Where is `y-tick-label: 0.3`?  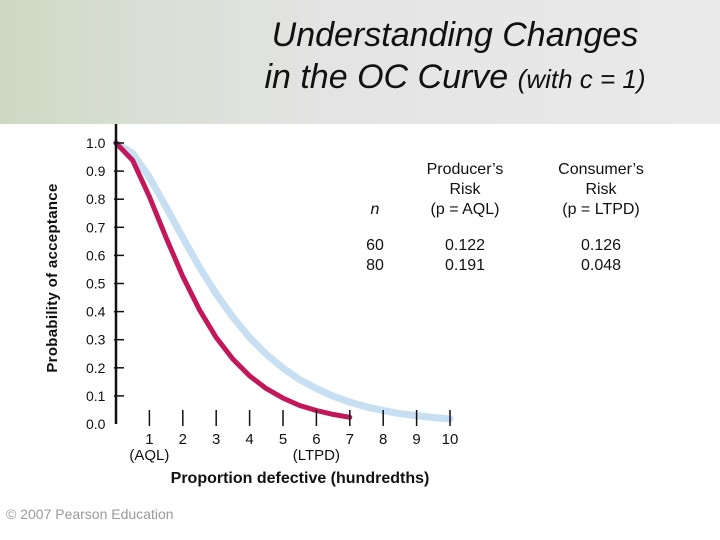
y-tick-label: 0.3 is located at coordinates (96, 340).